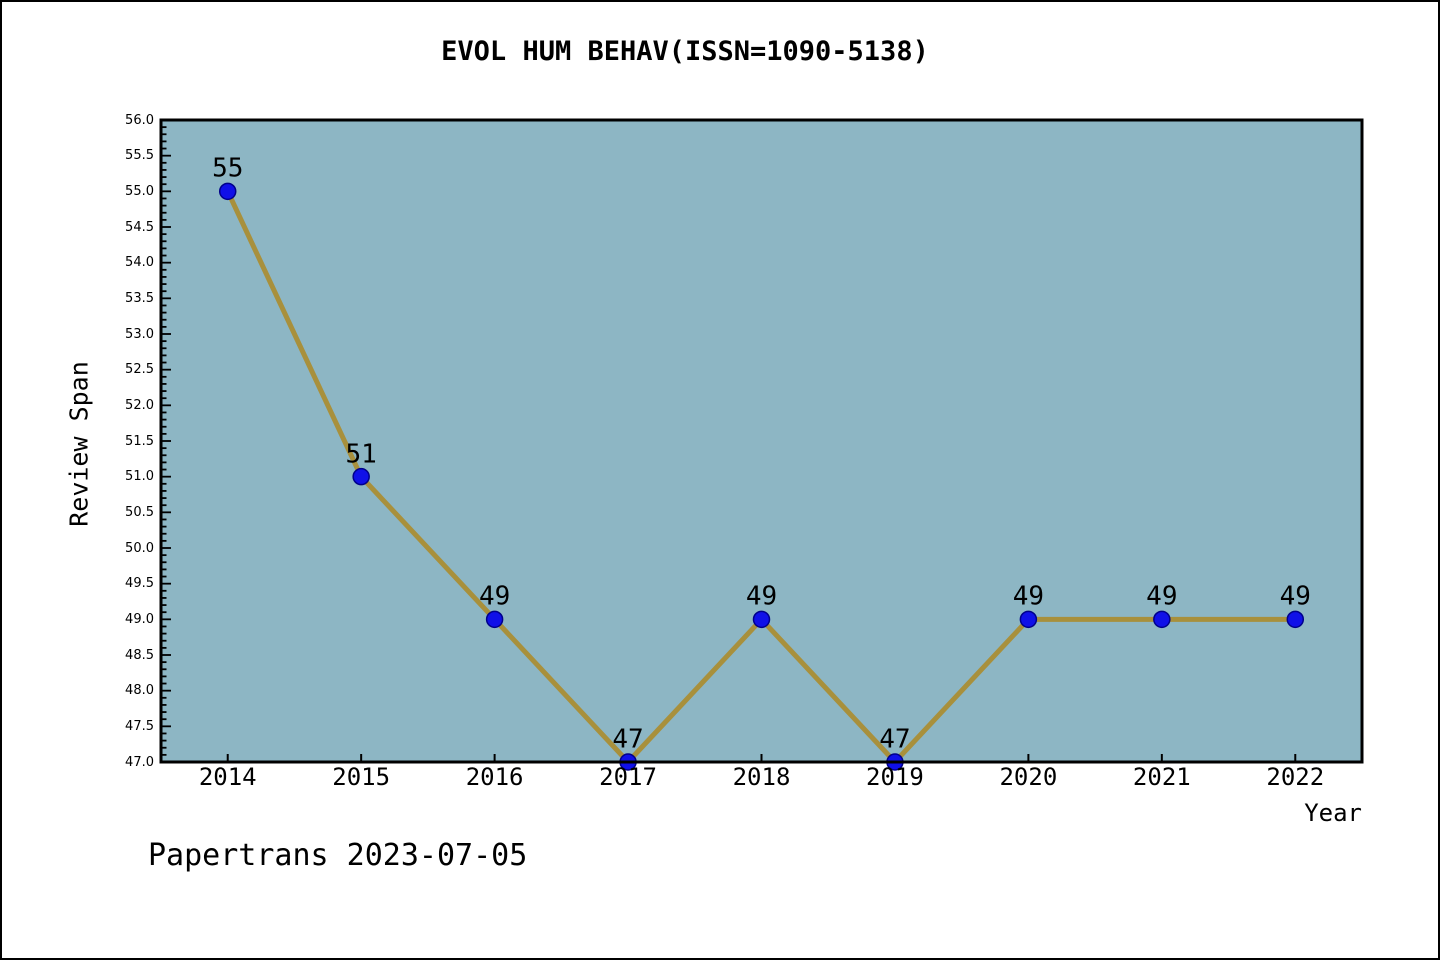 This screenshot has width=1440, height=960. What do you see at coordinates (139, 619) in the screenshot?
I see `y-tick-label: 49.0` at bounding box center [139, 619].